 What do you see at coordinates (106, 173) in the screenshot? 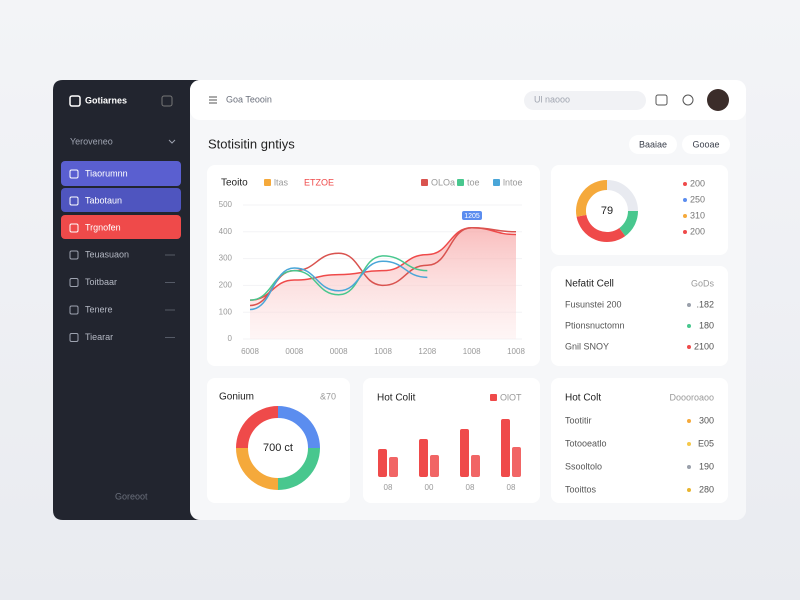
I see `menu-item: Tiaorumnn` at bounding box center [106, 173].